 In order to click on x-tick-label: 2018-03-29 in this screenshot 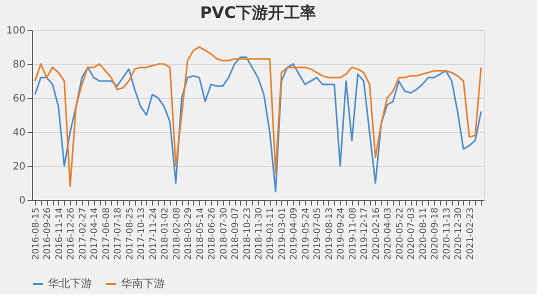, I will do `click(189, 233)`.